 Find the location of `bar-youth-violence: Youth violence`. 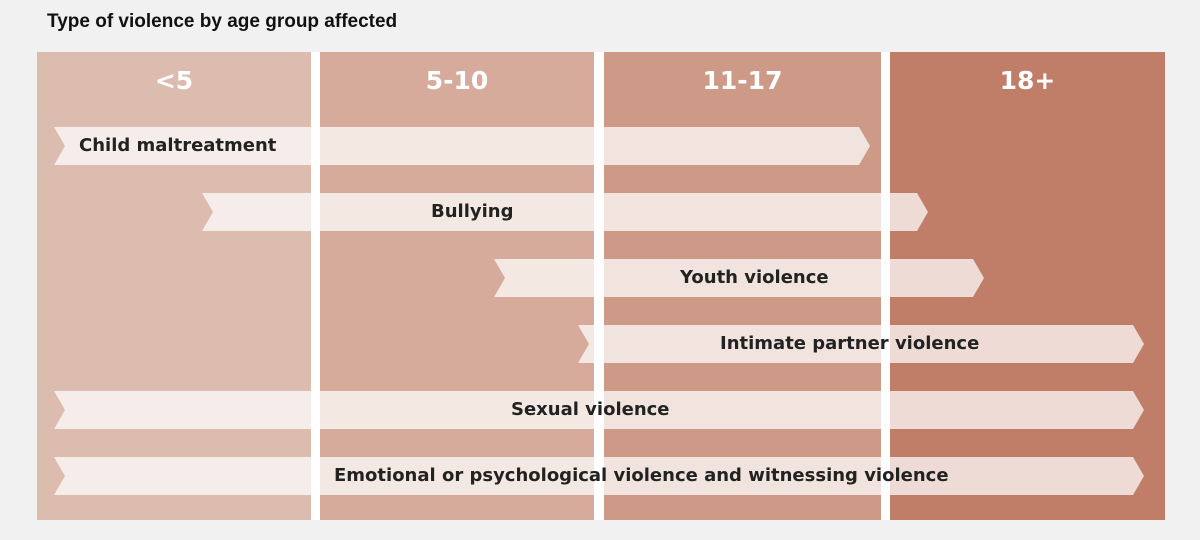

bar-youth-violence: Youth violence is located at coordinates (739, 278).